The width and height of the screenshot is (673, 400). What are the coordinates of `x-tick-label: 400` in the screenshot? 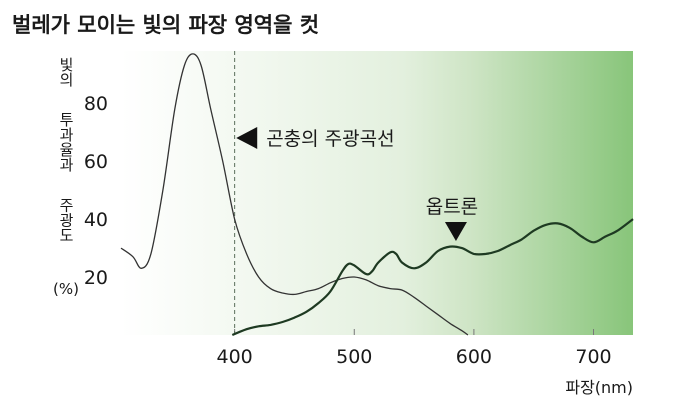 It's located at (235, 357).